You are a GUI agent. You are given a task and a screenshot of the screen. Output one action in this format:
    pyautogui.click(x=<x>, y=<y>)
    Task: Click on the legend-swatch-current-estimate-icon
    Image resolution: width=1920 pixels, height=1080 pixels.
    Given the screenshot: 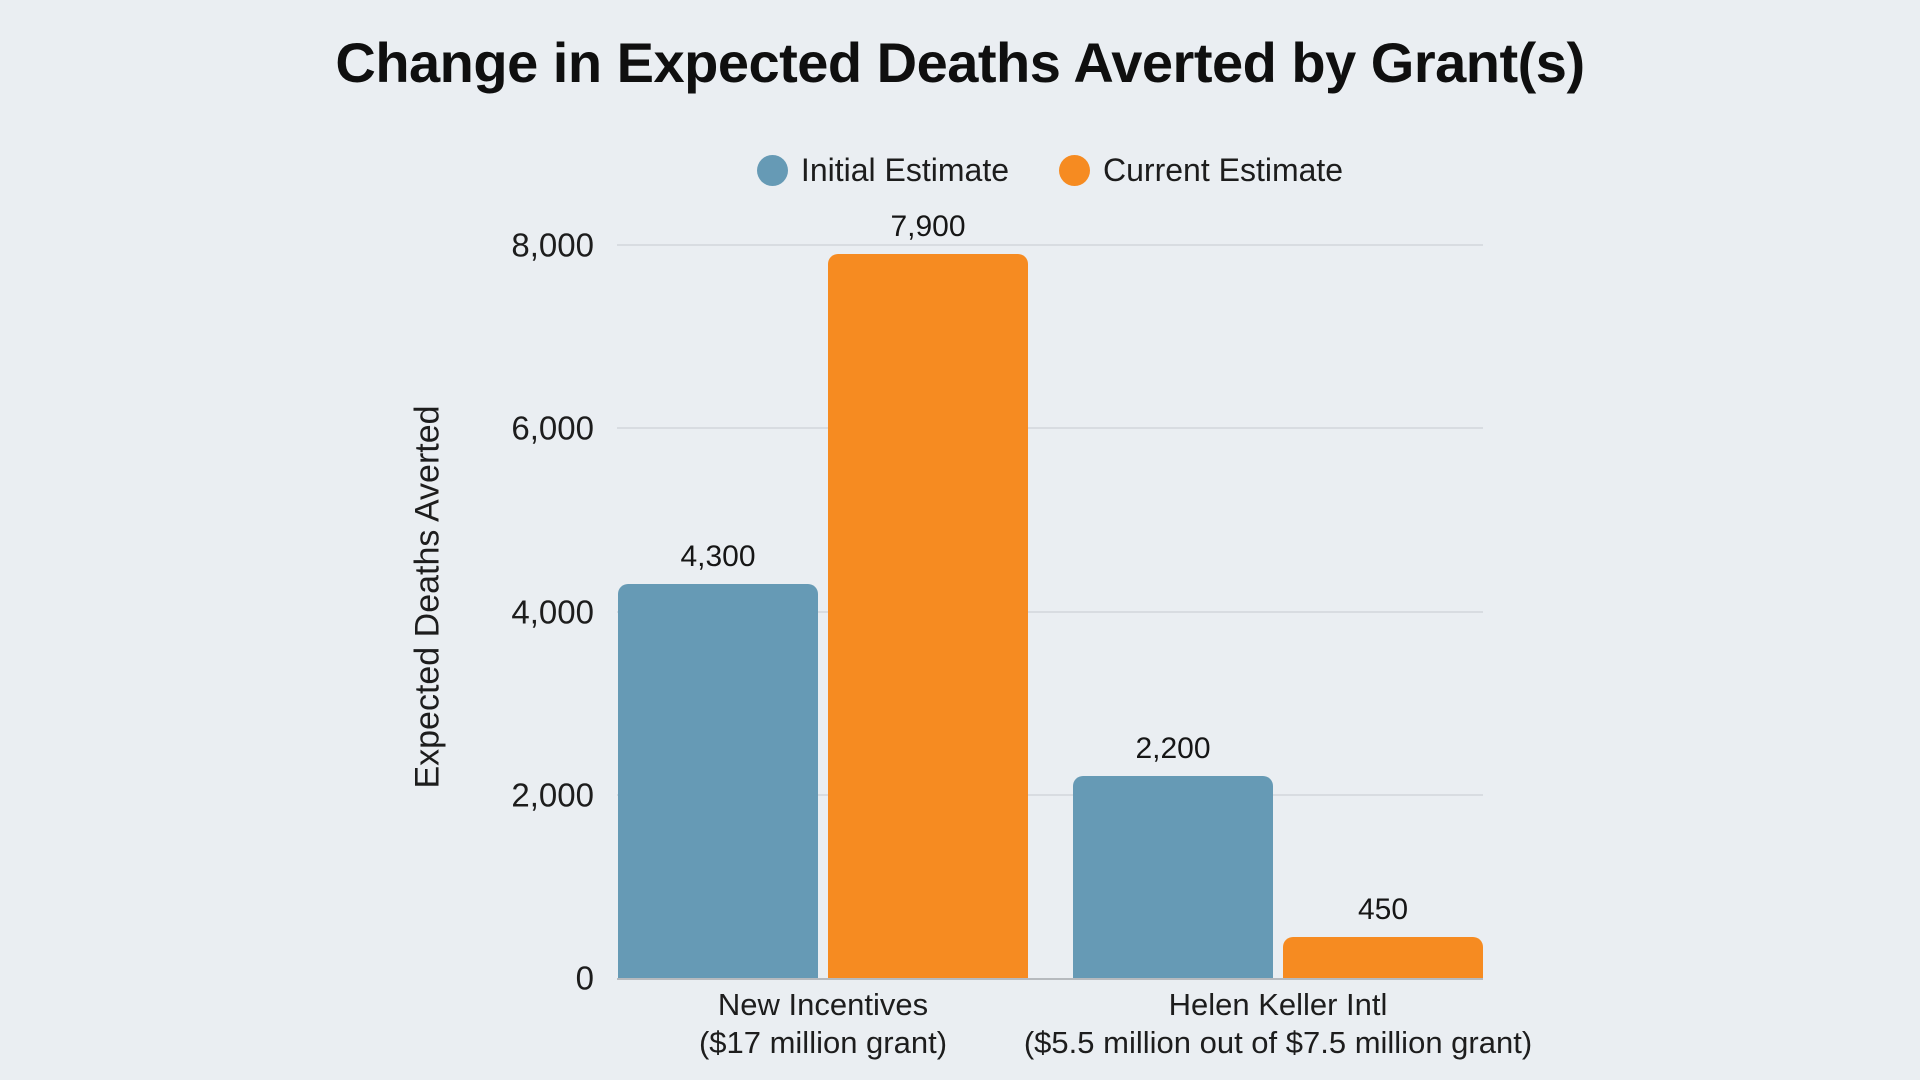 What is the action you would take?
    pyautogui.click(x=1074, y=170)
    